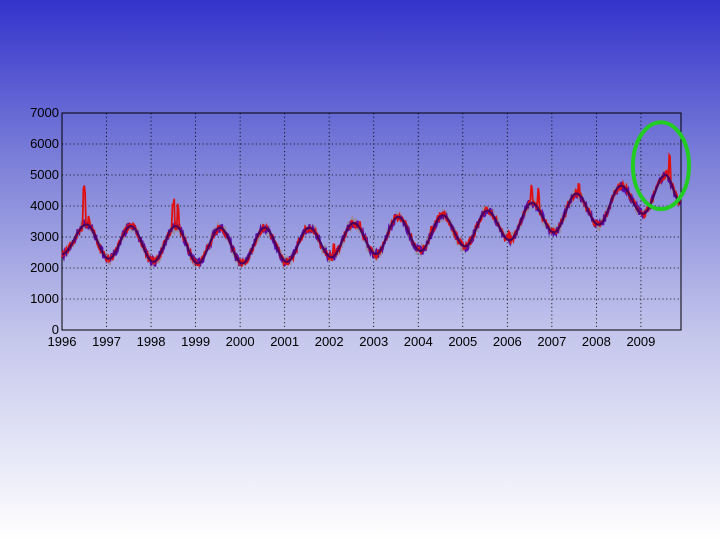  I want to click on x-tick-label: 1999, so click(195, 341).